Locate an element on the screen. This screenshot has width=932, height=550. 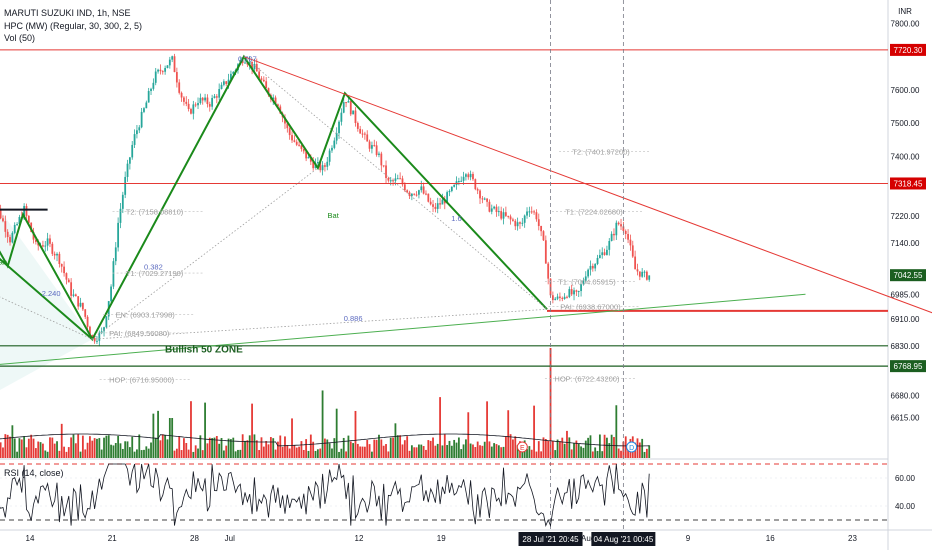
annotation-12: T2: (7401.97200) is located at coordinates (601, 152).